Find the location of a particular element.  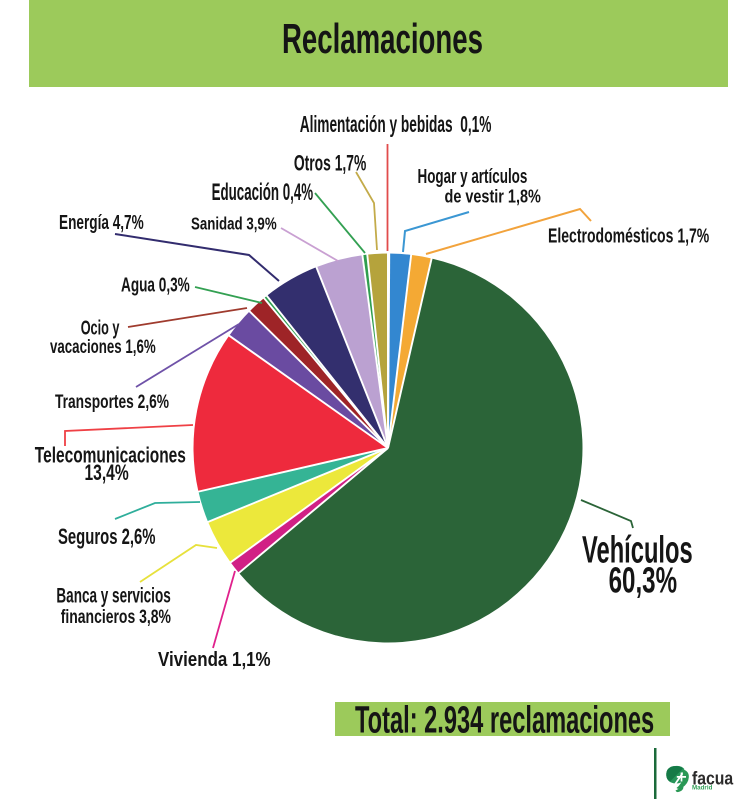

svg-text: Sanidad 3,9% is located at coordinates (234, 224).